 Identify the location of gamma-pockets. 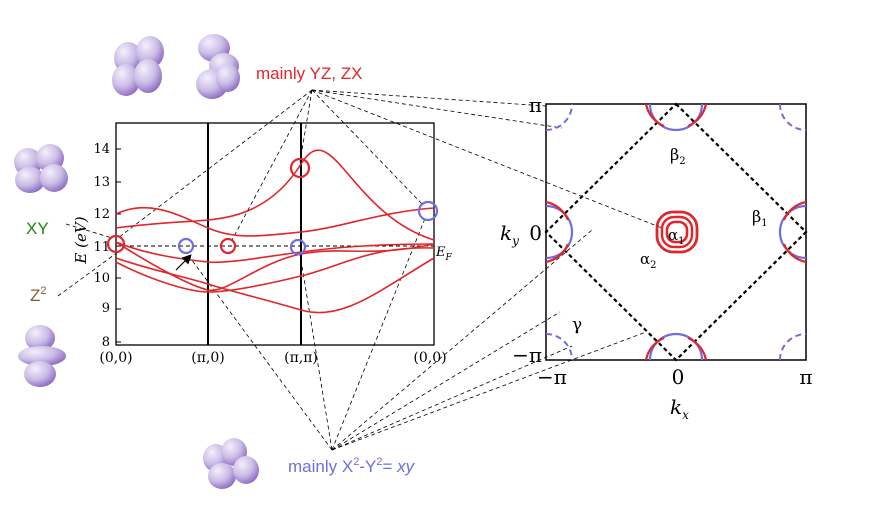
(676, 232).